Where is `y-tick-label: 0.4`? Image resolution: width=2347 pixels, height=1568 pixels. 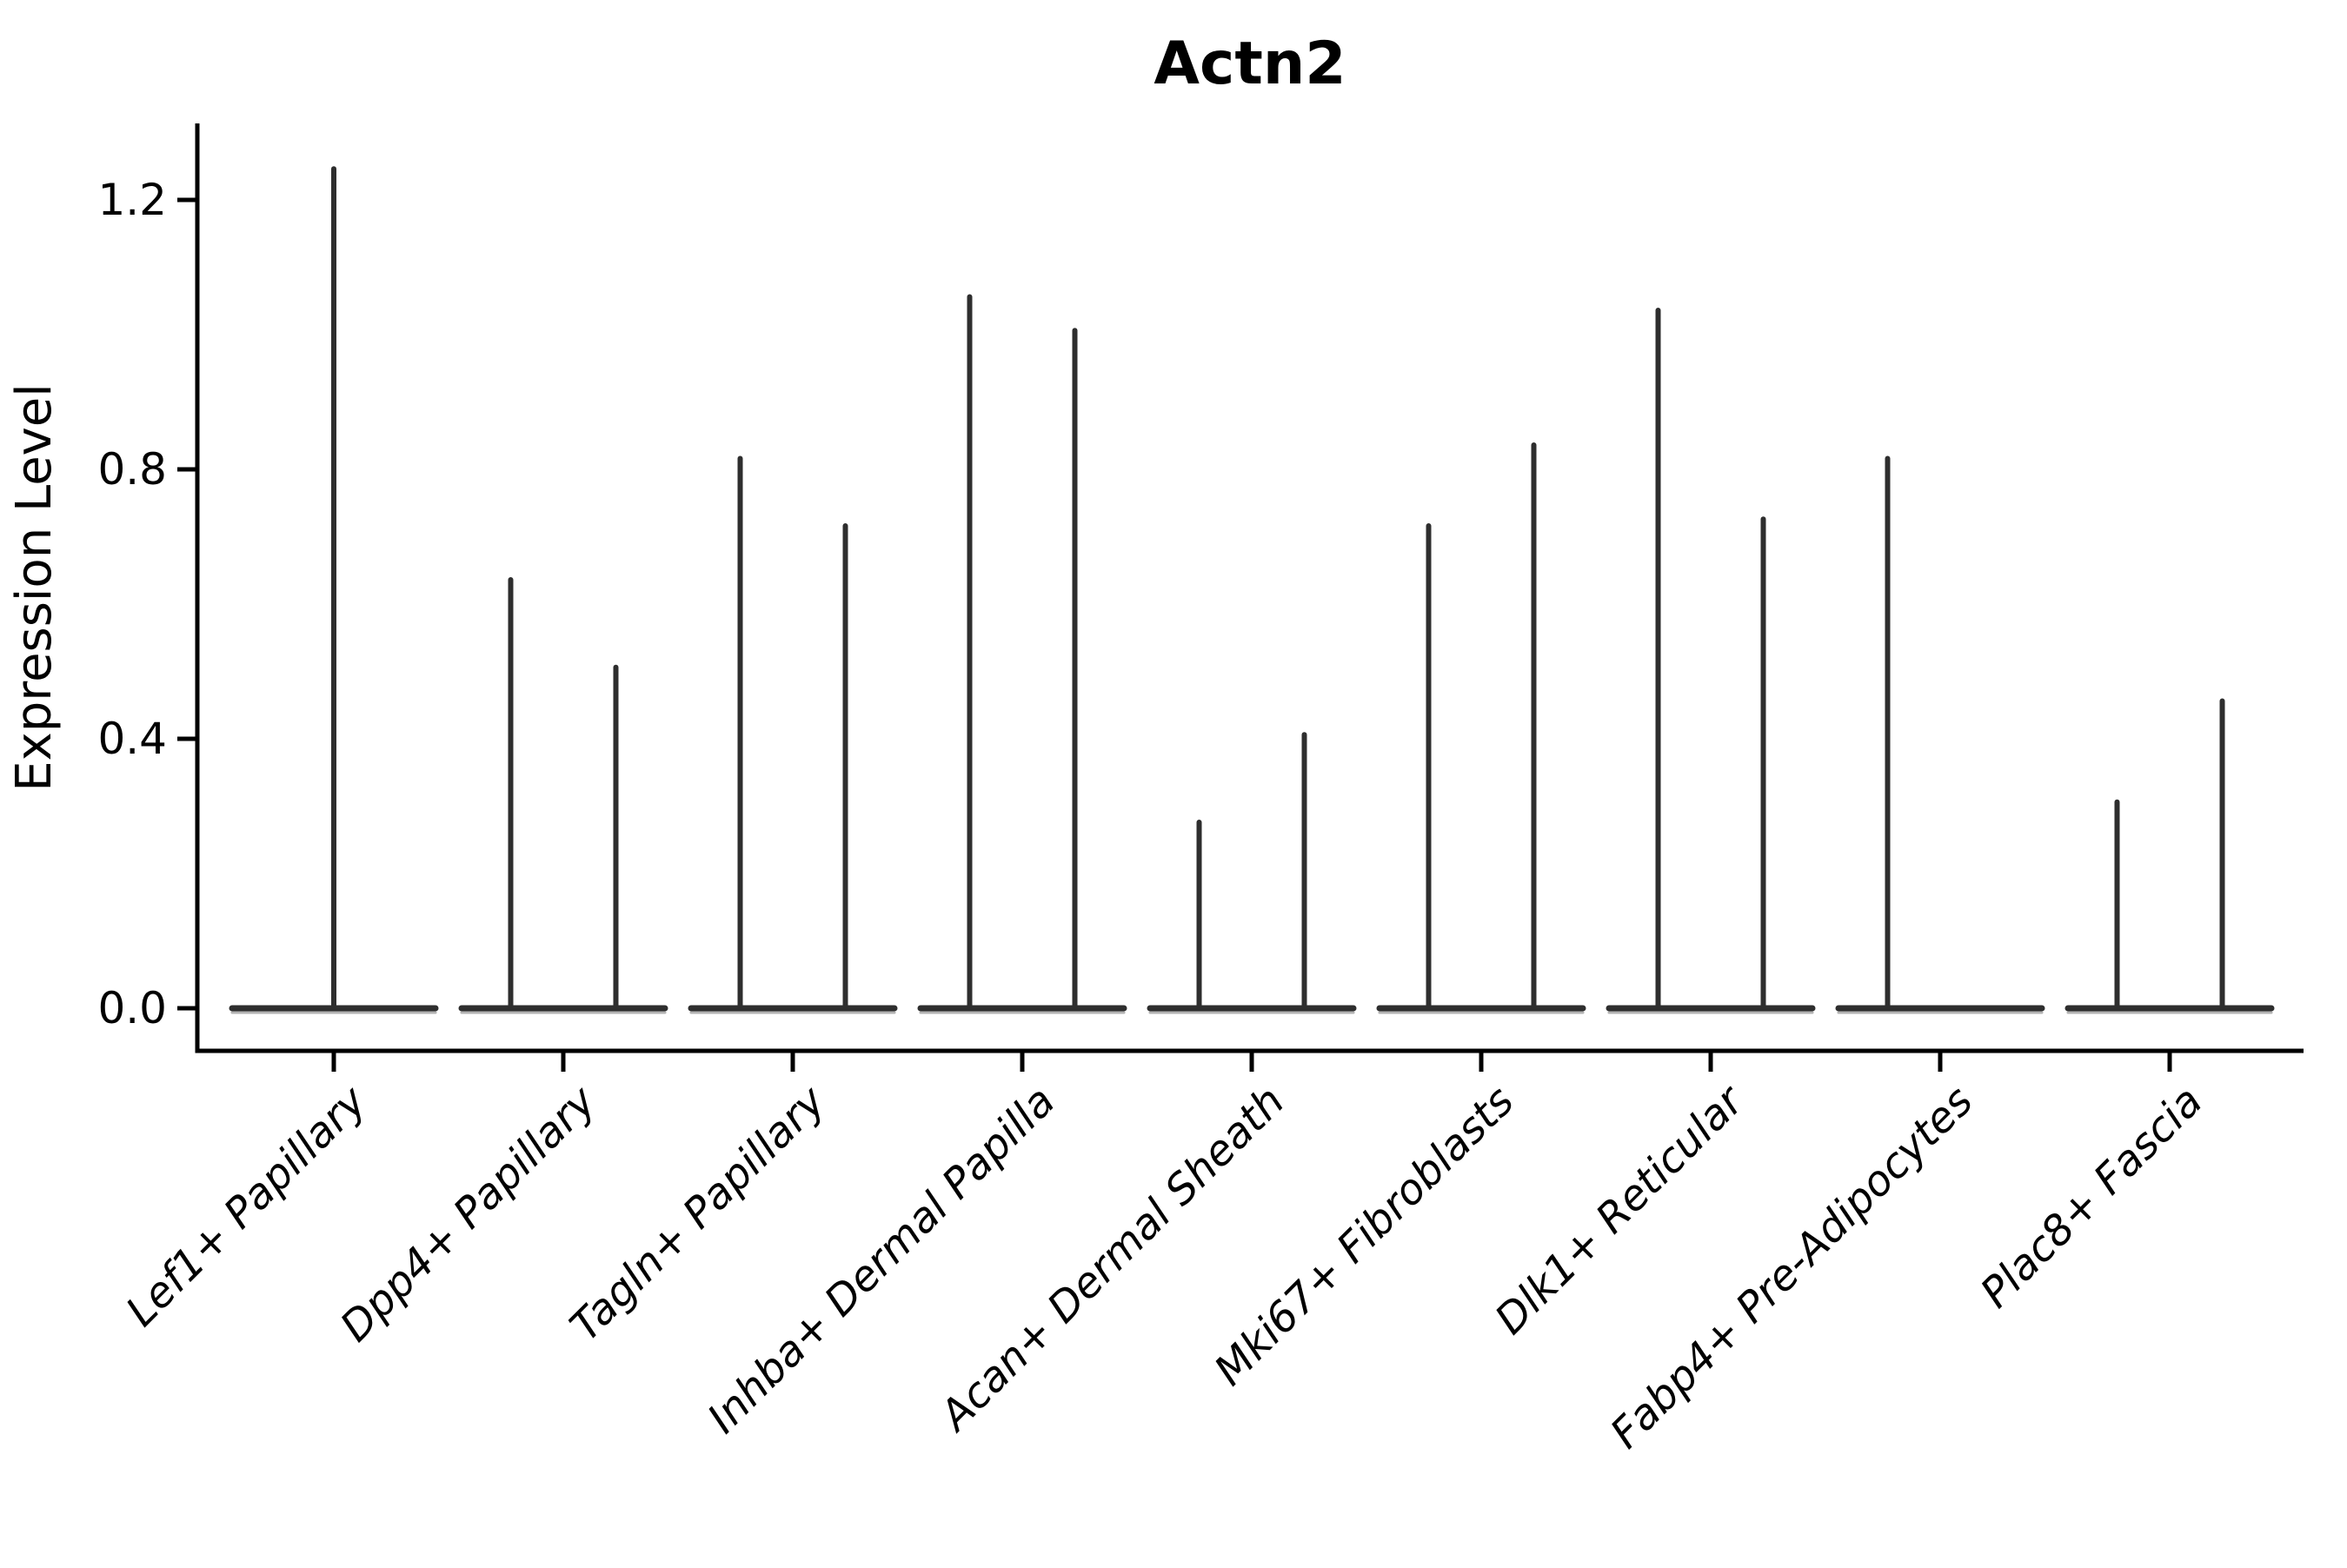 y-tick-label: 0.4 is located at coordinates (132, 739).